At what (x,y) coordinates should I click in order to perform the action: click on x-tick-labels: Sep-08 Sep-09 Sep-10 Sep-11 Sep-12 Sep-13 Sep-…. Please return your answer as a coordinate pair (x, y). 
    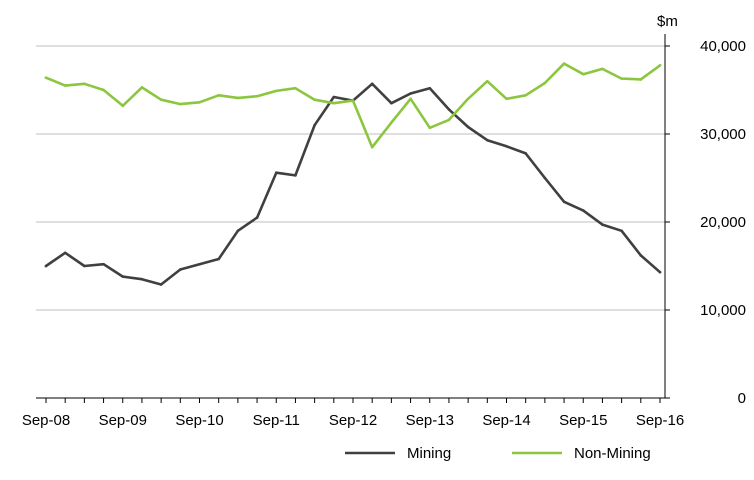
    Looking at the image, I should click on (353, 420).